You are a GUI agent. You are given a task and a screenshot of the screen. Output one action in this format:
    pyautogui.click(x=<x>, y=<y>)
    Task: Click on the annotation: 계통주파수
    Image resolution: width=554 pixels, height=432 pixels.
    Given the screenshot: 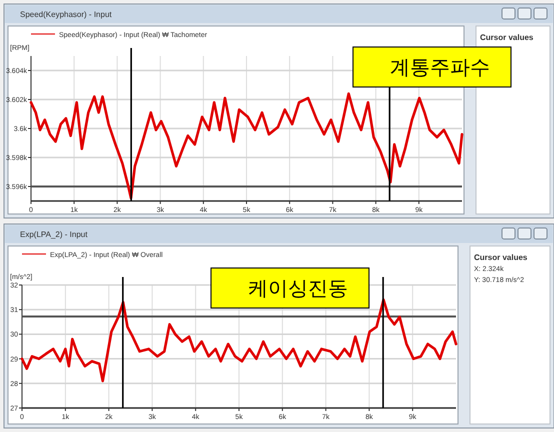 What is the action you would take?
    pyautogui.click(x=440, y=68)
    